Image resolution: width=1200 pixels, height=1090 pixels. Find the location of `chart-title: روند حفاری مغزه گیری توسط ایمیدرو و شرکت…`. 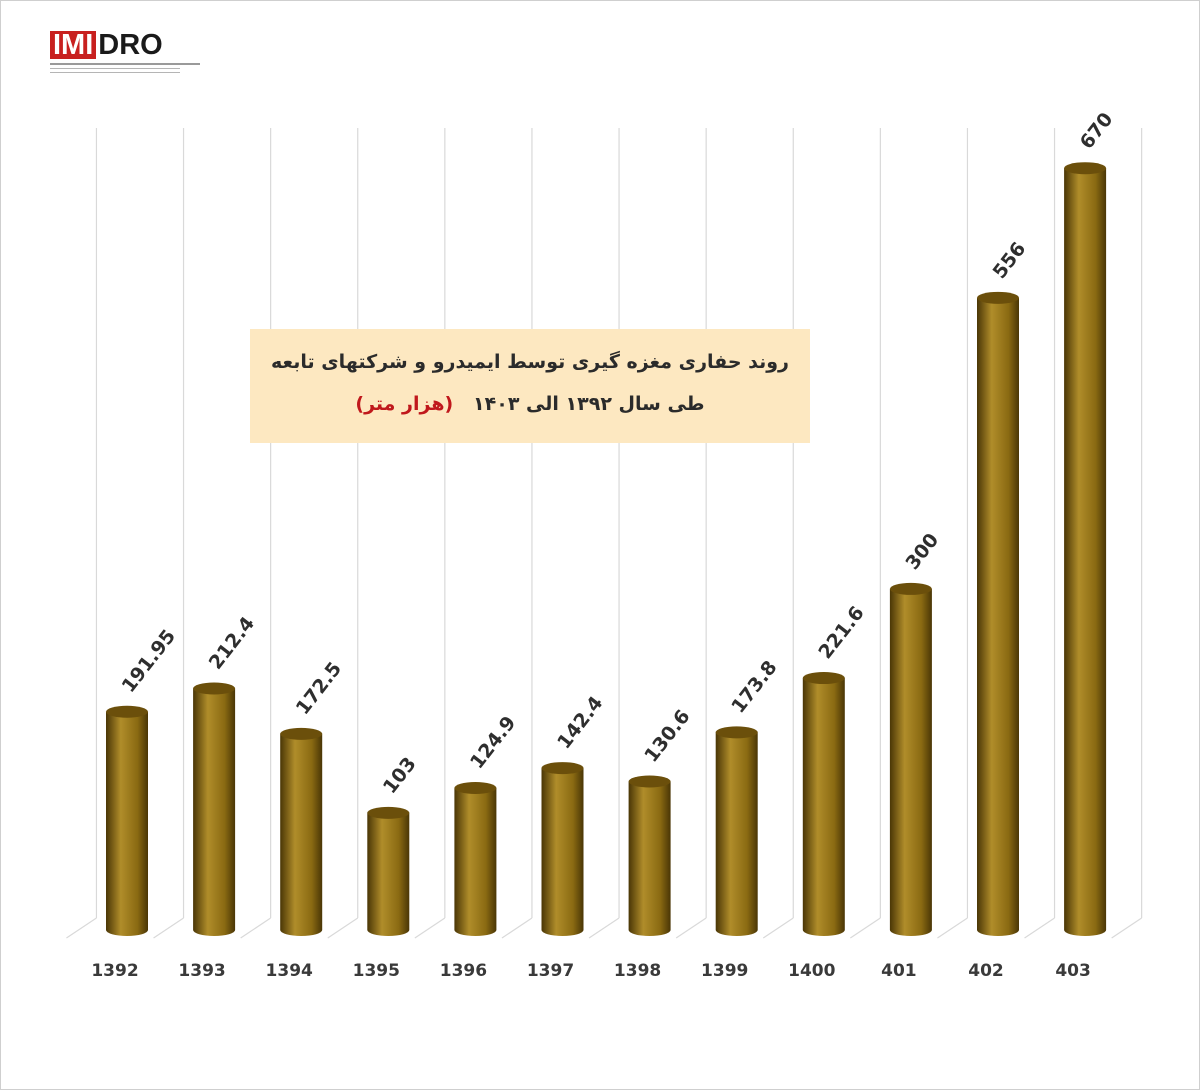

chart-title: روند حفاری مغزه گیری توسط ایمیدرو و شرکت… is located at coordinates (530, 362).